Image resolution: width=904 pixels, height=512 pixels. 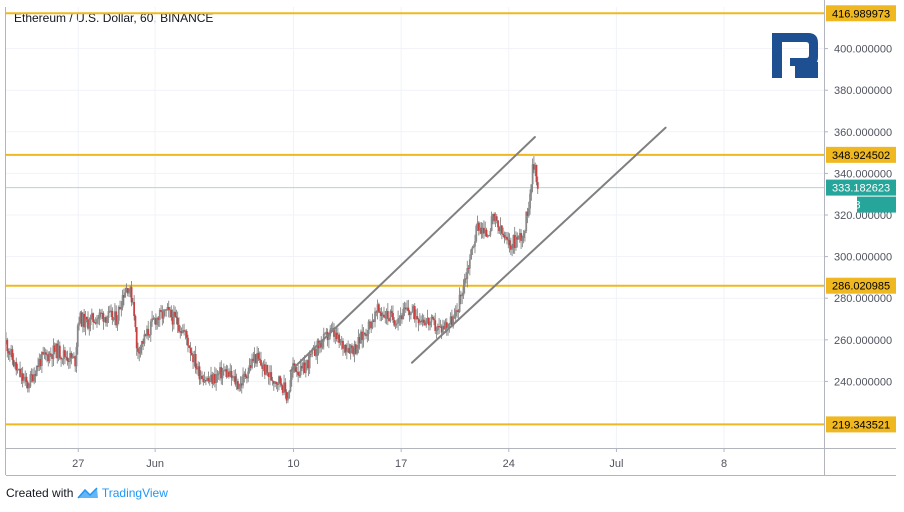 What do you see at coordinates (876, 204) in the screenshot?
I see `countdown-label-bg` at bounding box center [876, 204].